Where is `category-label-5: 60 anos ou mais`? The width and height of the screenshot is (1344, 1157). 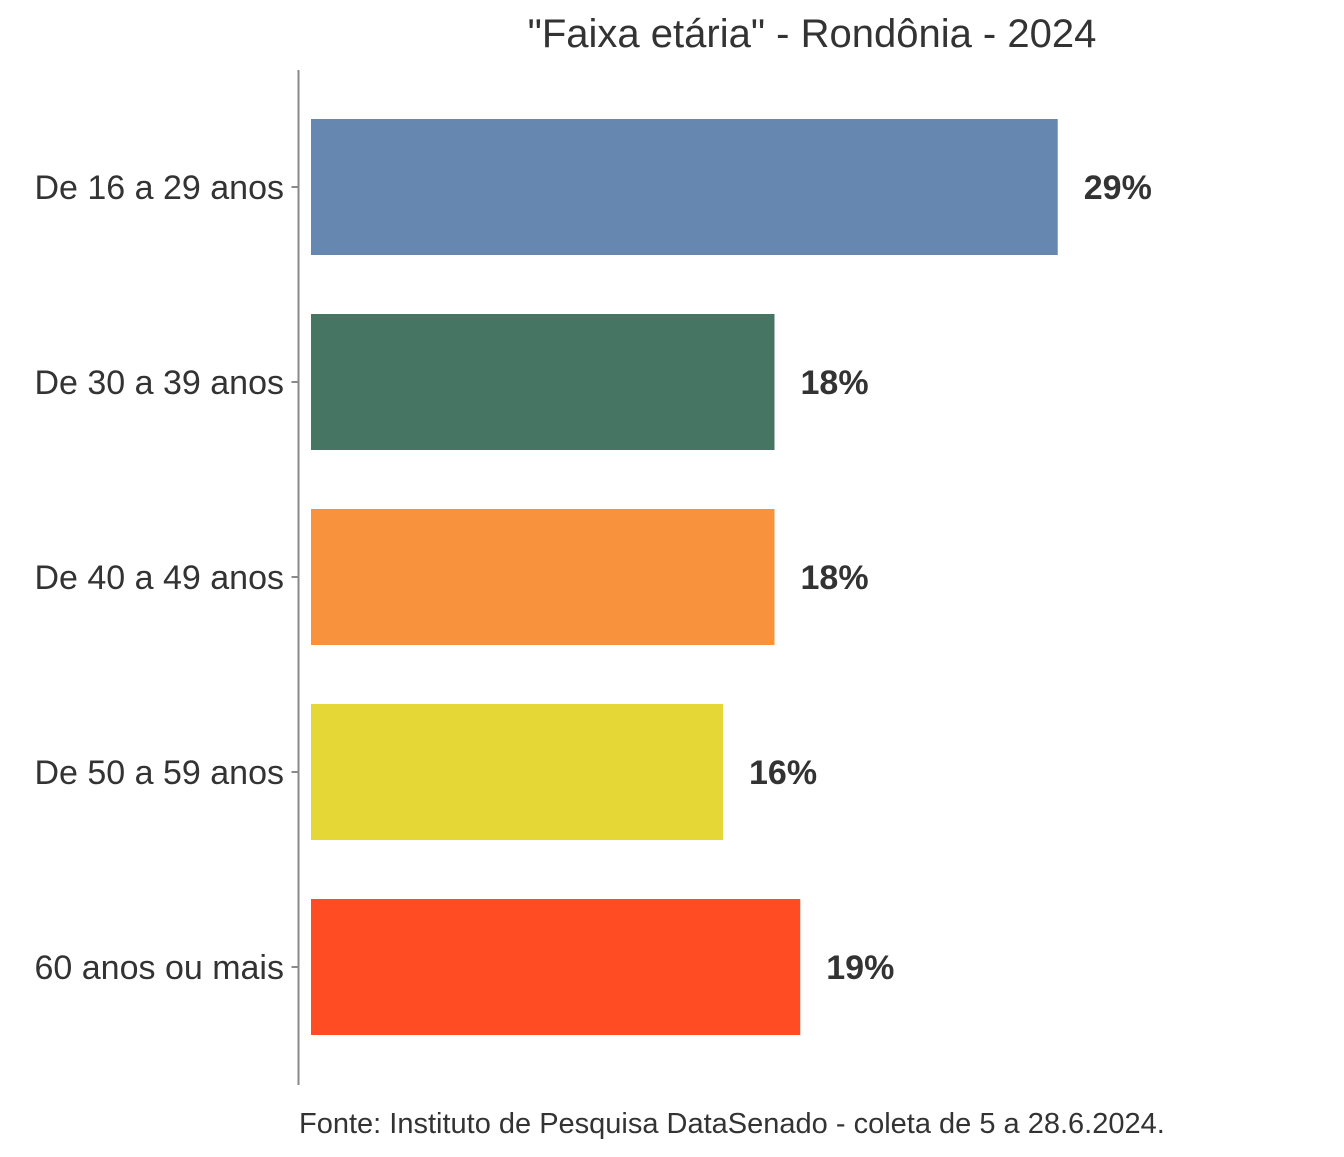
category-label-5: 60 anos ou mais is located at coordinates (160, 968).